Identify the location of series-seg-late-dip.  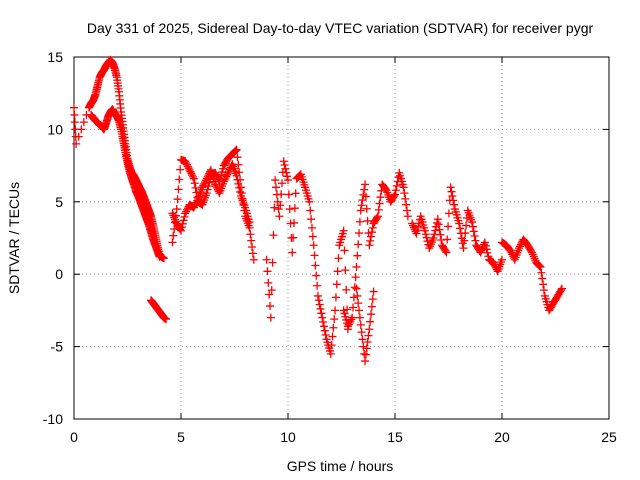
(365, 325).